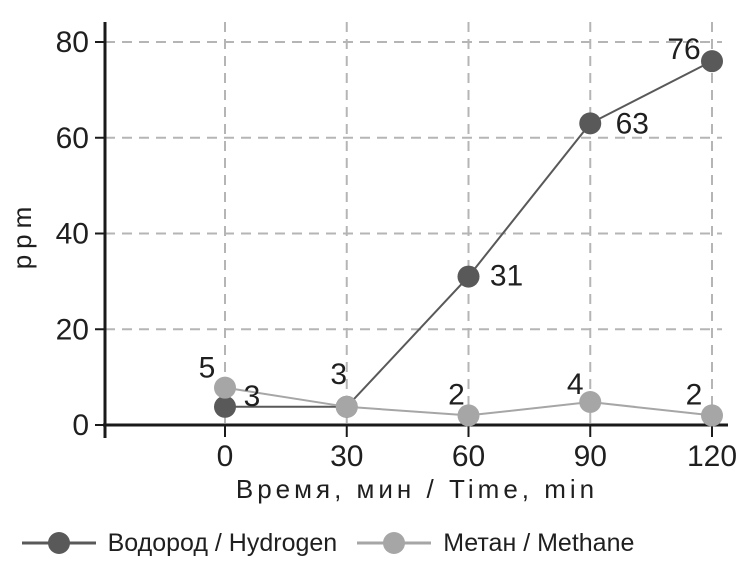 The width and height of the screenshot is (745, 569). What do you see at coordinates (506, 276) in the screenshot?
I see `data-point-label: 31` at bounding box center [506, 276].